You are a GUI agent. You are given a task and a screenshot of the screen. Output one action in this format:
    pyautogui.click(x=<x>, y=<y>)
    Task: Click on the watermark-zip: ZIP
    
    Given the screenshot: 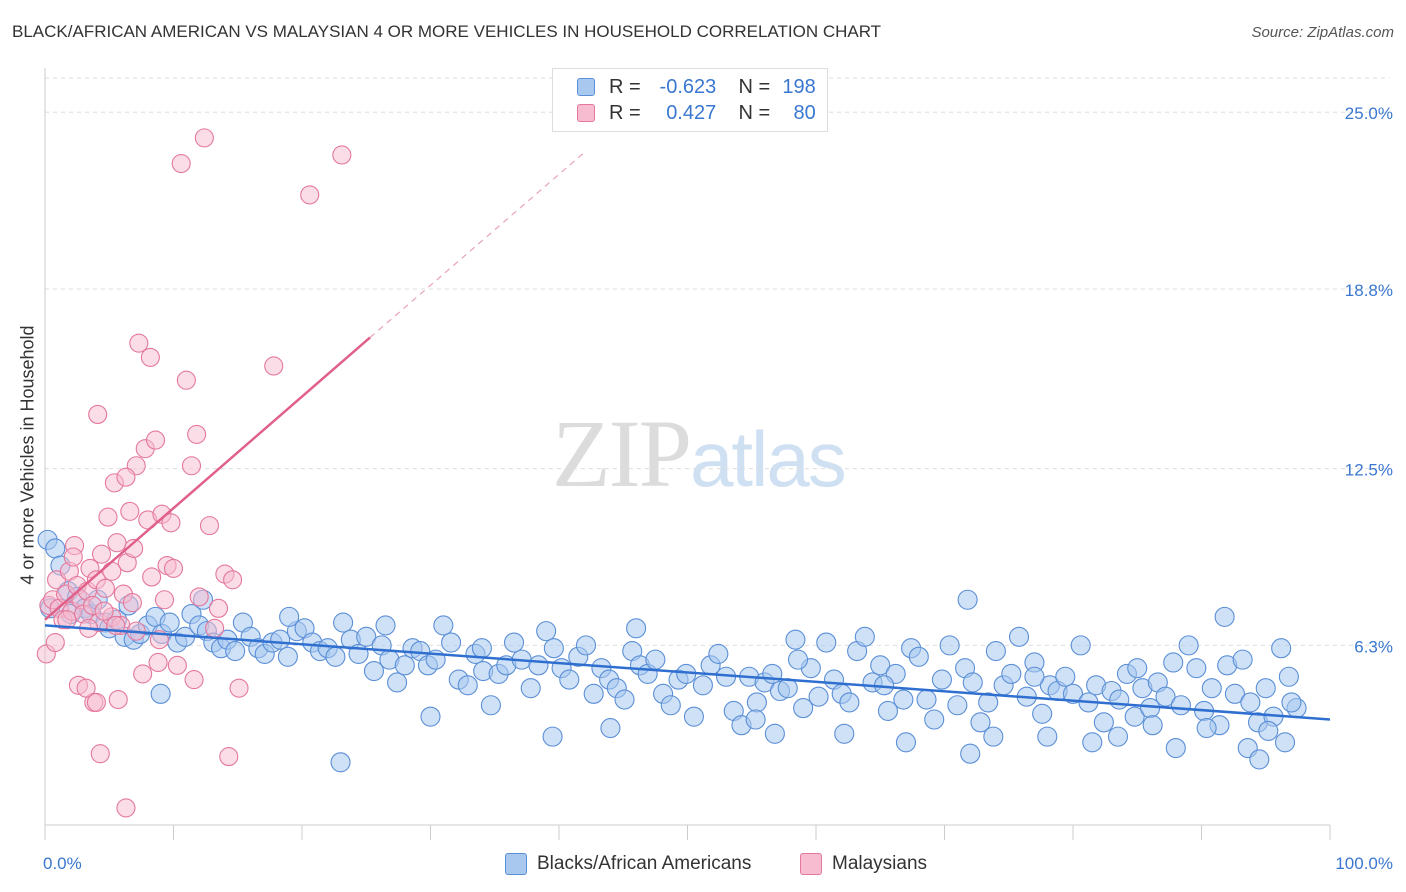 What is the action you would take?
    pyautogui.click(x=622, y=453)
    